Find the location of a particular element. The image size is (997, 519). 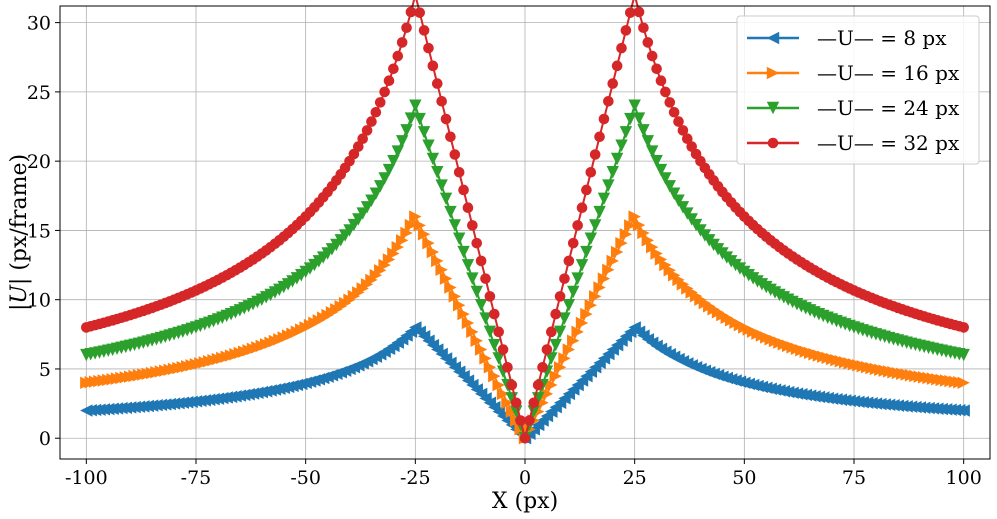

x-tick-label: 25 is located at coordinates (635, 478).